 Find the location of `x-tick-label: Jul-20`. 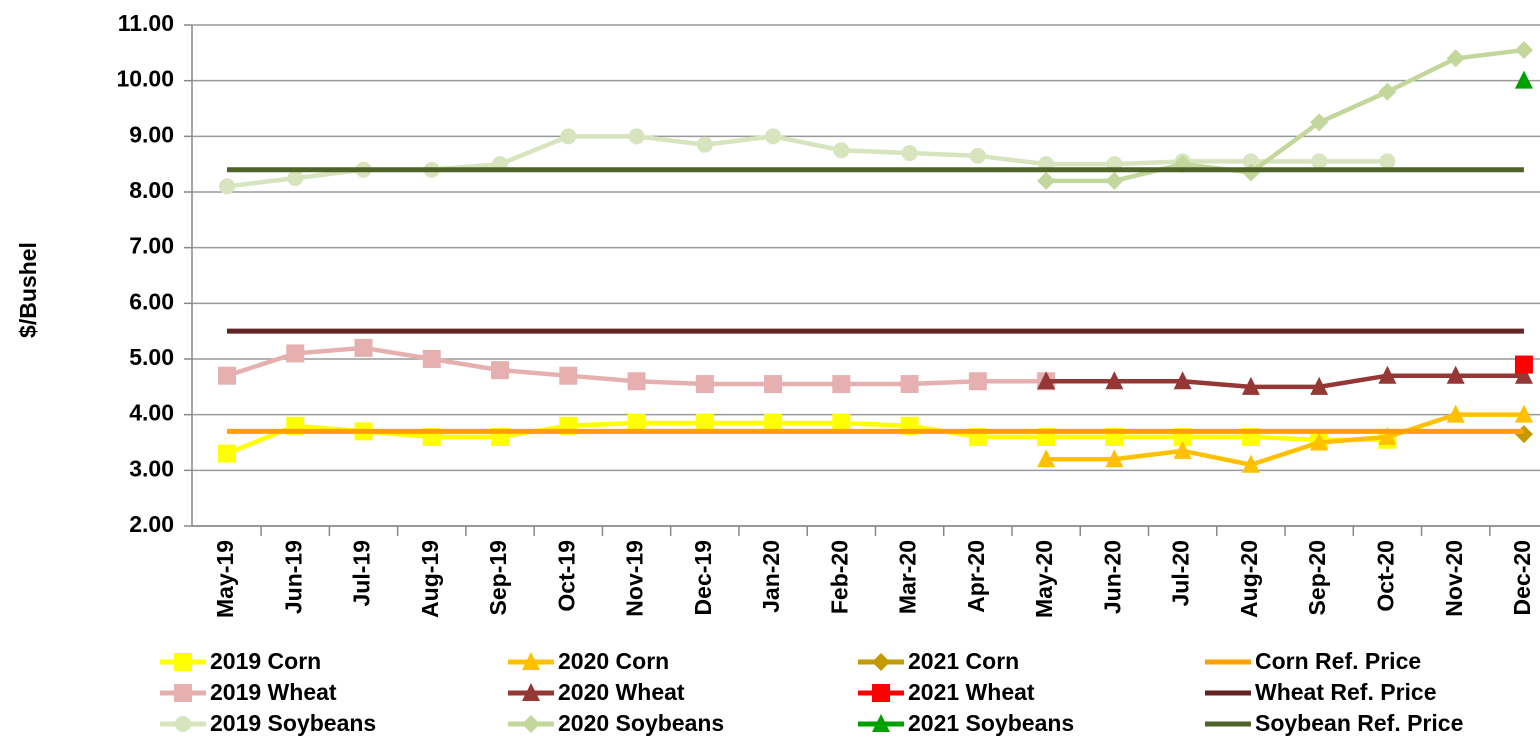

x-tick-label: Jul-20 is located at coordinates (1181, 573).